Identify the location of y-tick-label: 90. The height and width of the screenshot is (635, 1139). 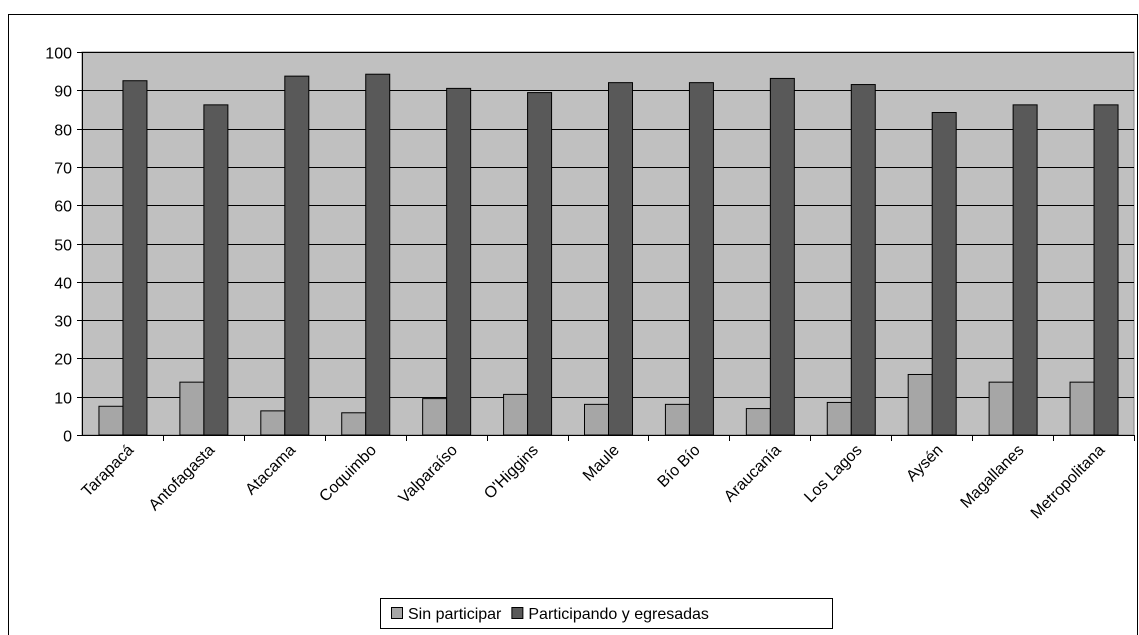
(63, 92).